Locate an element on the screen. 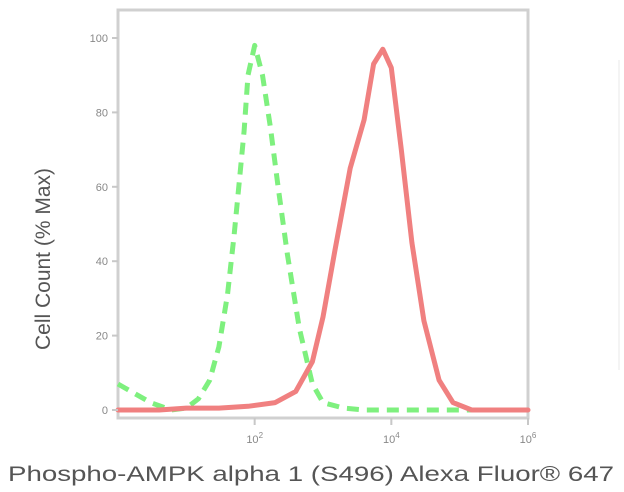 The width and height of the screenshot is (624, 492). y-axis: 0 20 40 60 80 100 is located at coordinates (104, 225).